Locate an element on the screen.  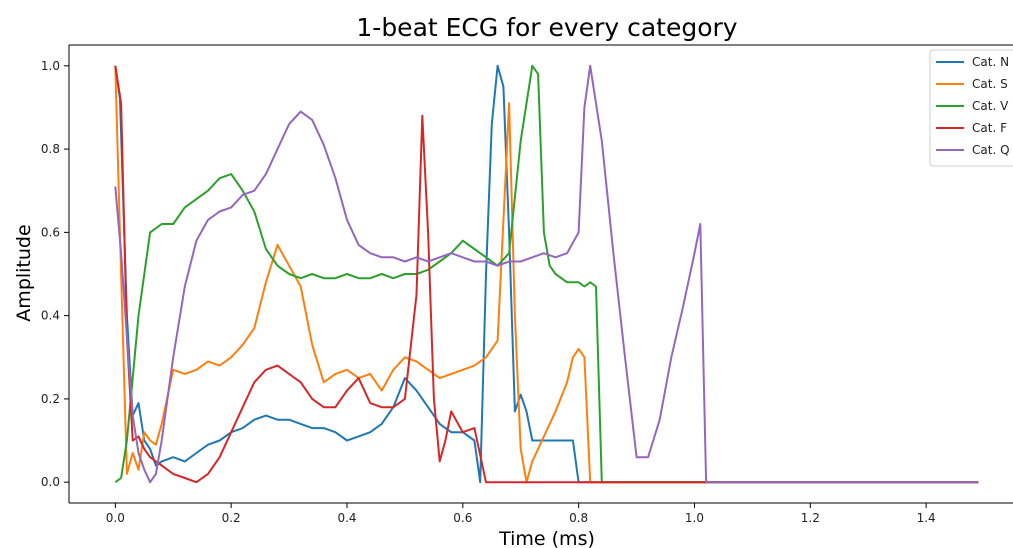
y-axis-title: Amplitude is located at coordinates (24, 272).